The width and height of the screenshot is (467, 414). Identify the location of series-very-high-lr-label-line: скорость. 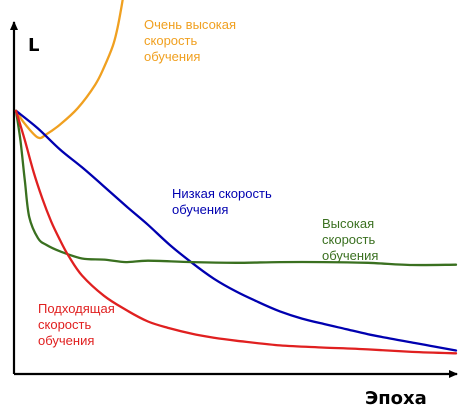
(170, 40).